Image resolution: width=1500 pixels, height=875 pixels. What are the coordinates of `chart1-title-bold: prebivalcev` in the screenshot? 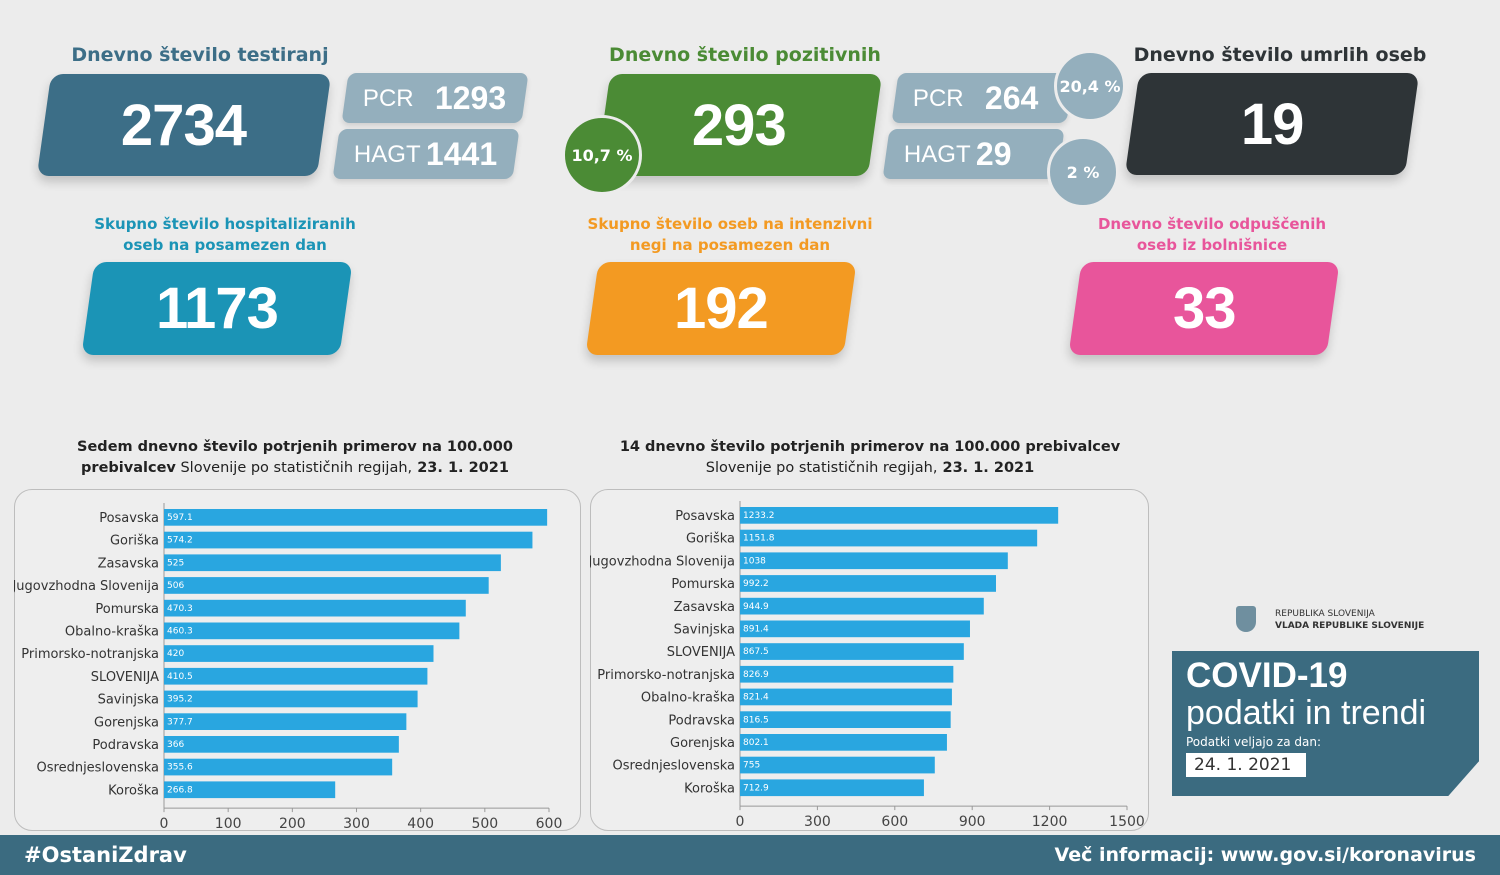 It's located at (128, 468).